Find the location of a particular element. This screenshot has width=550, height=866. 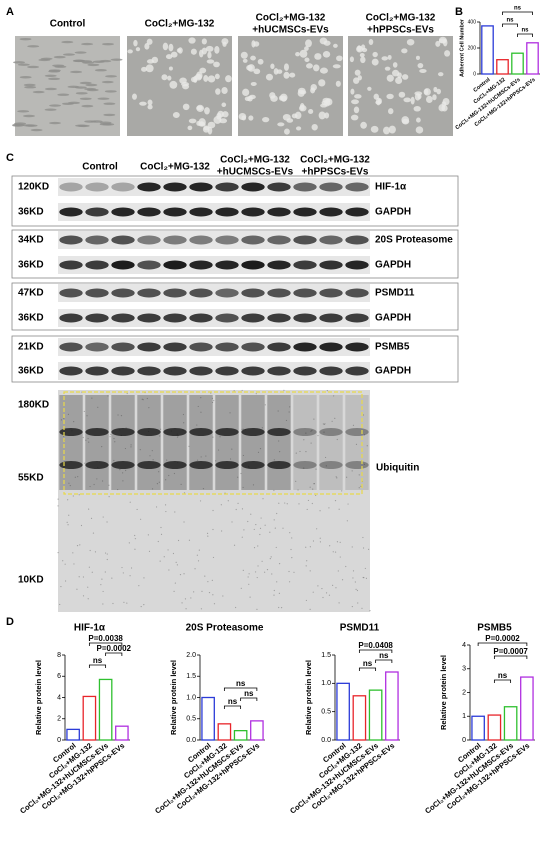

micrograph-label: CoCl₂+MG-132 is located at coordinates (291, 18).